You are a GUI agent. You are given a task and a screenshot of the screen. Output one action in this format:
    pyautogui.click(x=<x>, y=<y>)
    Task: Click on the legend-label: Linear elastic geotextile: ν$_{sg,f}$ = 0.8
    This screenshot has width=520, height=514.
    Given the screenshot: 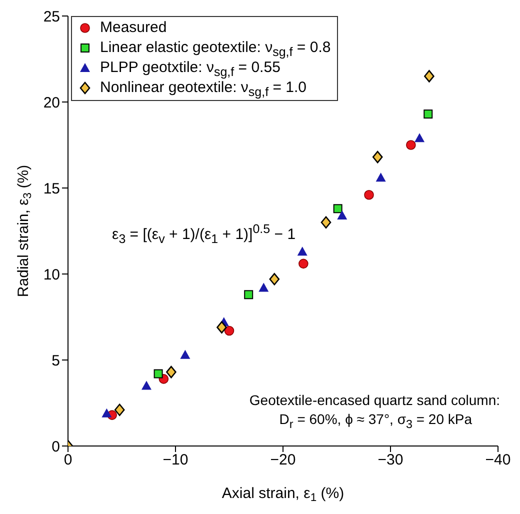 What is the action you would take?
    pyautogui.click(x=215, y=48)
    